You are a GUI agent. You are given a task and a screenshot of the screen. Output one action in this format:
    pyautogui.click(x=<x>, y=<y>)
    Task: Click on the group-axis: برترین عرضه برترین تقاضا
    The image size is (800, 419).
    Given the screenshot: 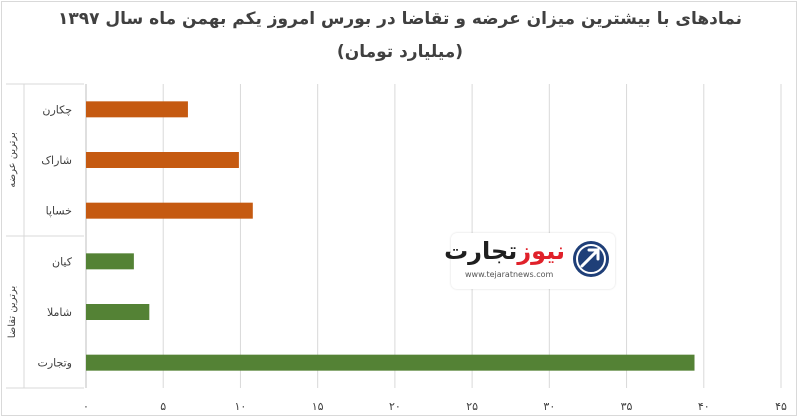 What is the action you would take?
    pyautogui.click(x=45, y=236)
    